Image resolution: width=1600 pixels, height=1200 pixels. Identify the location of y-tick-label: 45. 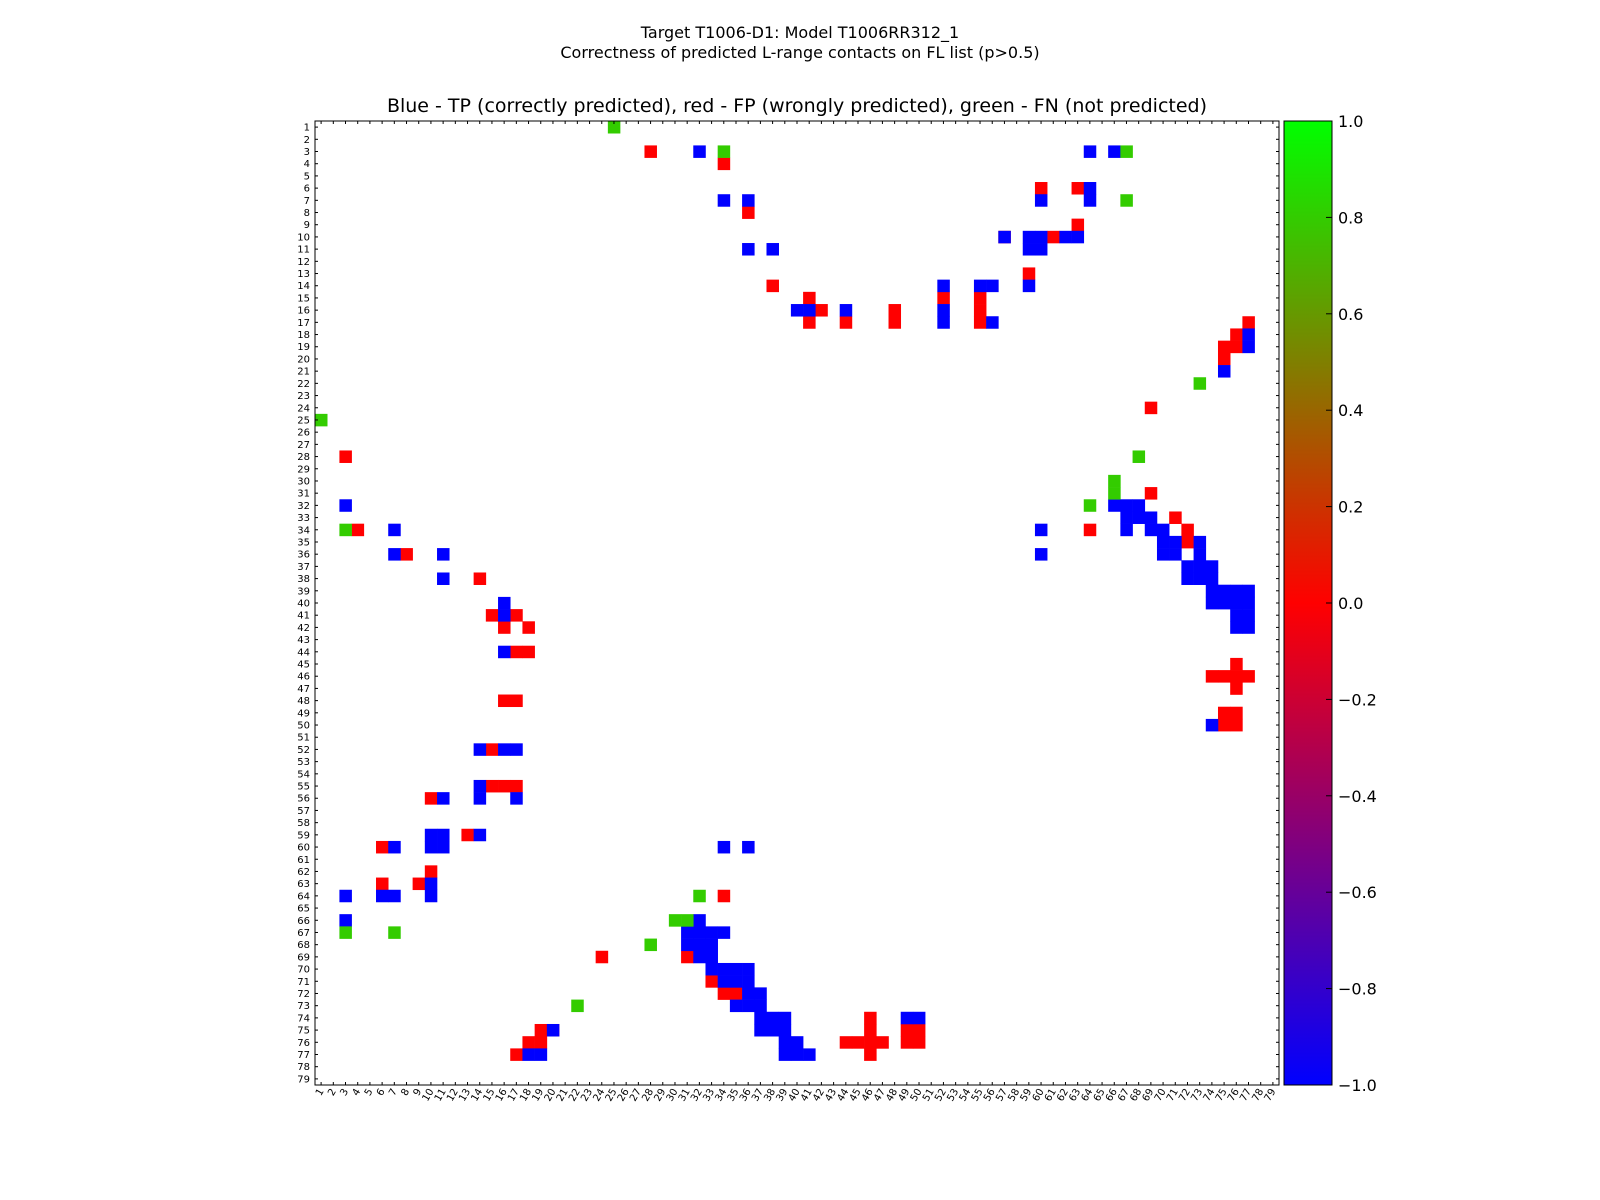
(303, 665).